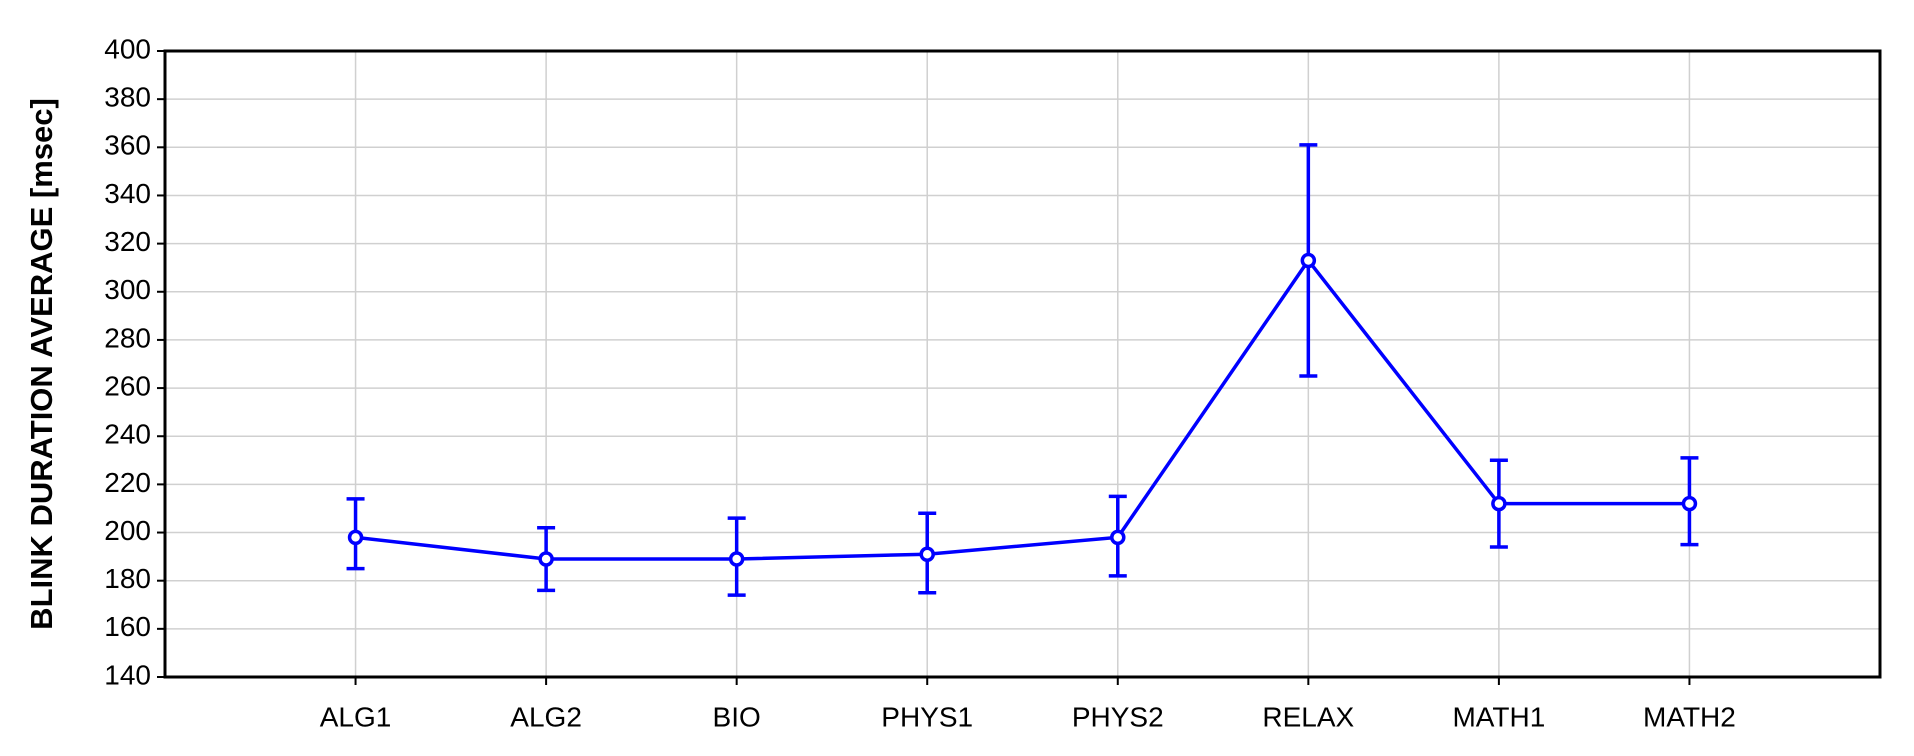 Image resolution: width=1914 pixels, height=756 pixels. What do you see at coordinates (1689, 716) in the screenshot?
I see `x-tick-label: MATH2` at bounding box center [1689, 716].